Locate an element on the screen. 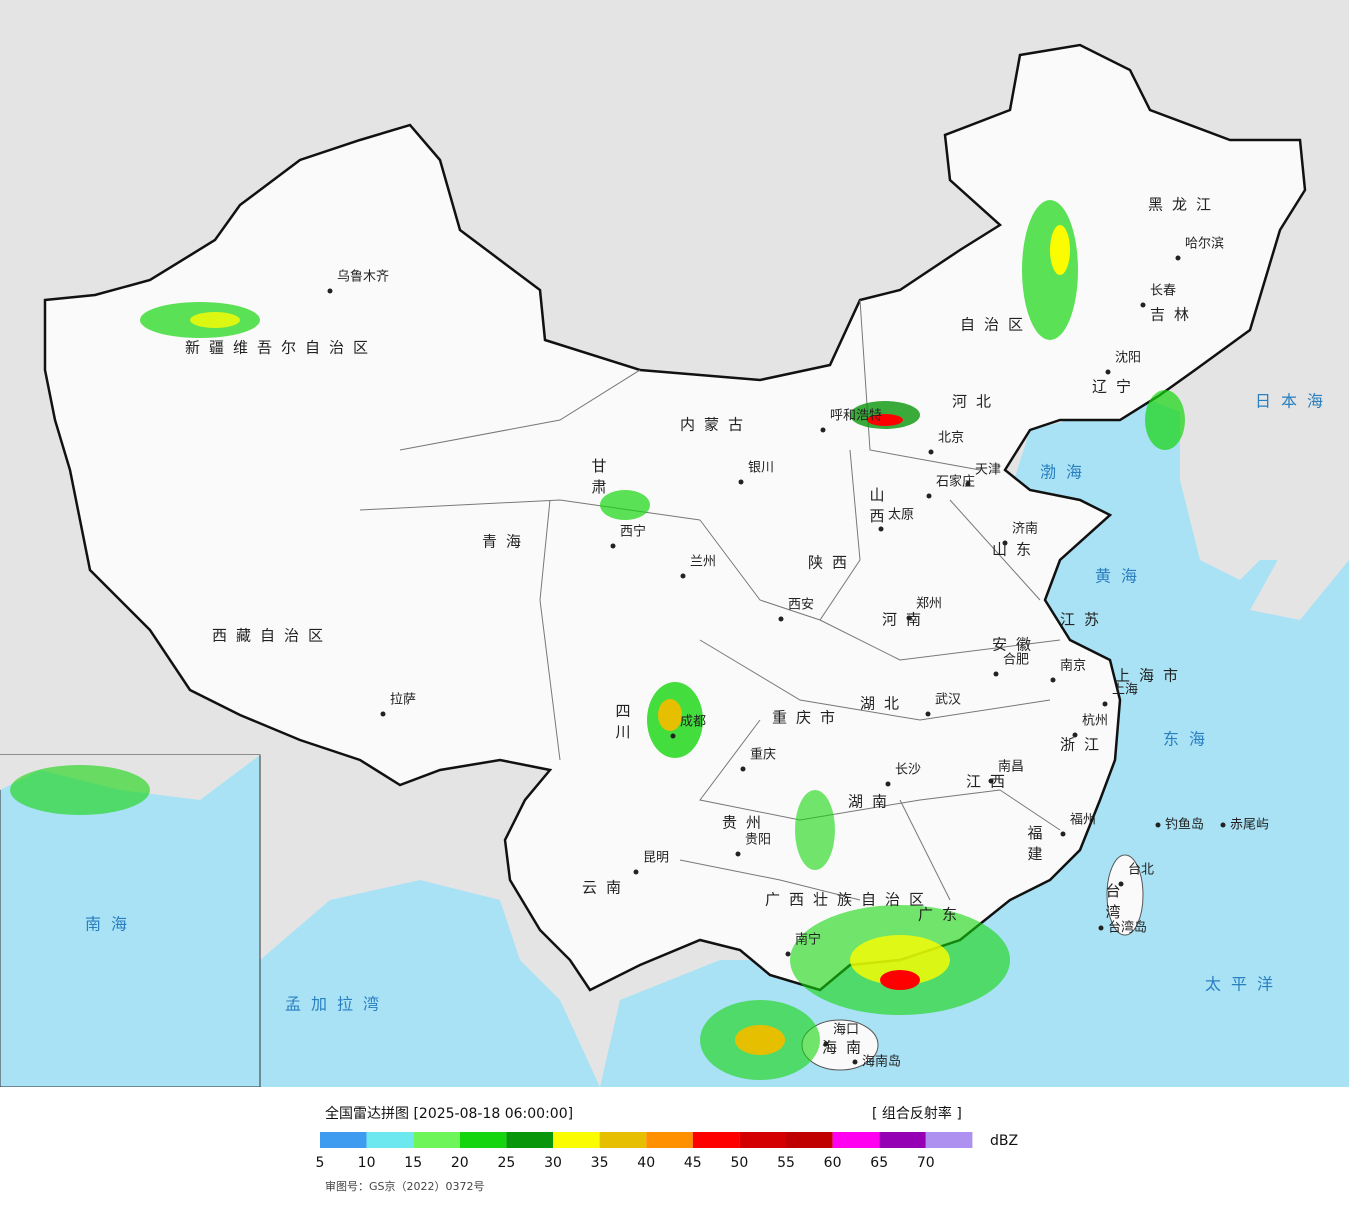 The height and width of the screenshot is (1208, 1349). legend-label: 65 is located at coordinates (879, 1163).